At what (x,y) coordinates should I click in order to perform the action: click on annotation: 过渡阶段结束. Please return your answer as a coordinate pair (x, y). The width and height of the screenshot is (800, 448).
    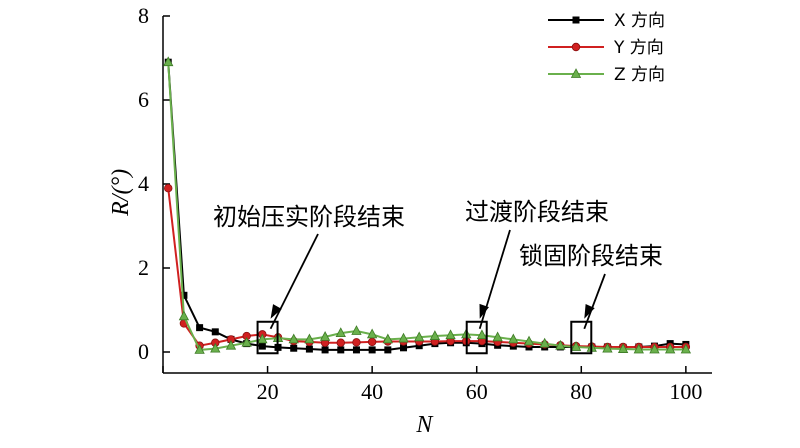
    Looking at the image, I should click on (537, 276).